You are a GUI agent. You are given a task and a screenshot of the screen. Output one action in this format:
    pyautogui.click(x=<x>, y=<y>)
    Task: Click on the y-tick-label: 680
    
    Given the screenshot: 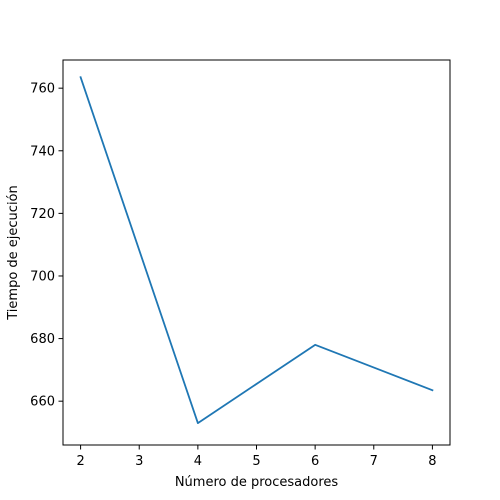 What is the action you would take?
    pyautogui.click(x=42, y=339)
    